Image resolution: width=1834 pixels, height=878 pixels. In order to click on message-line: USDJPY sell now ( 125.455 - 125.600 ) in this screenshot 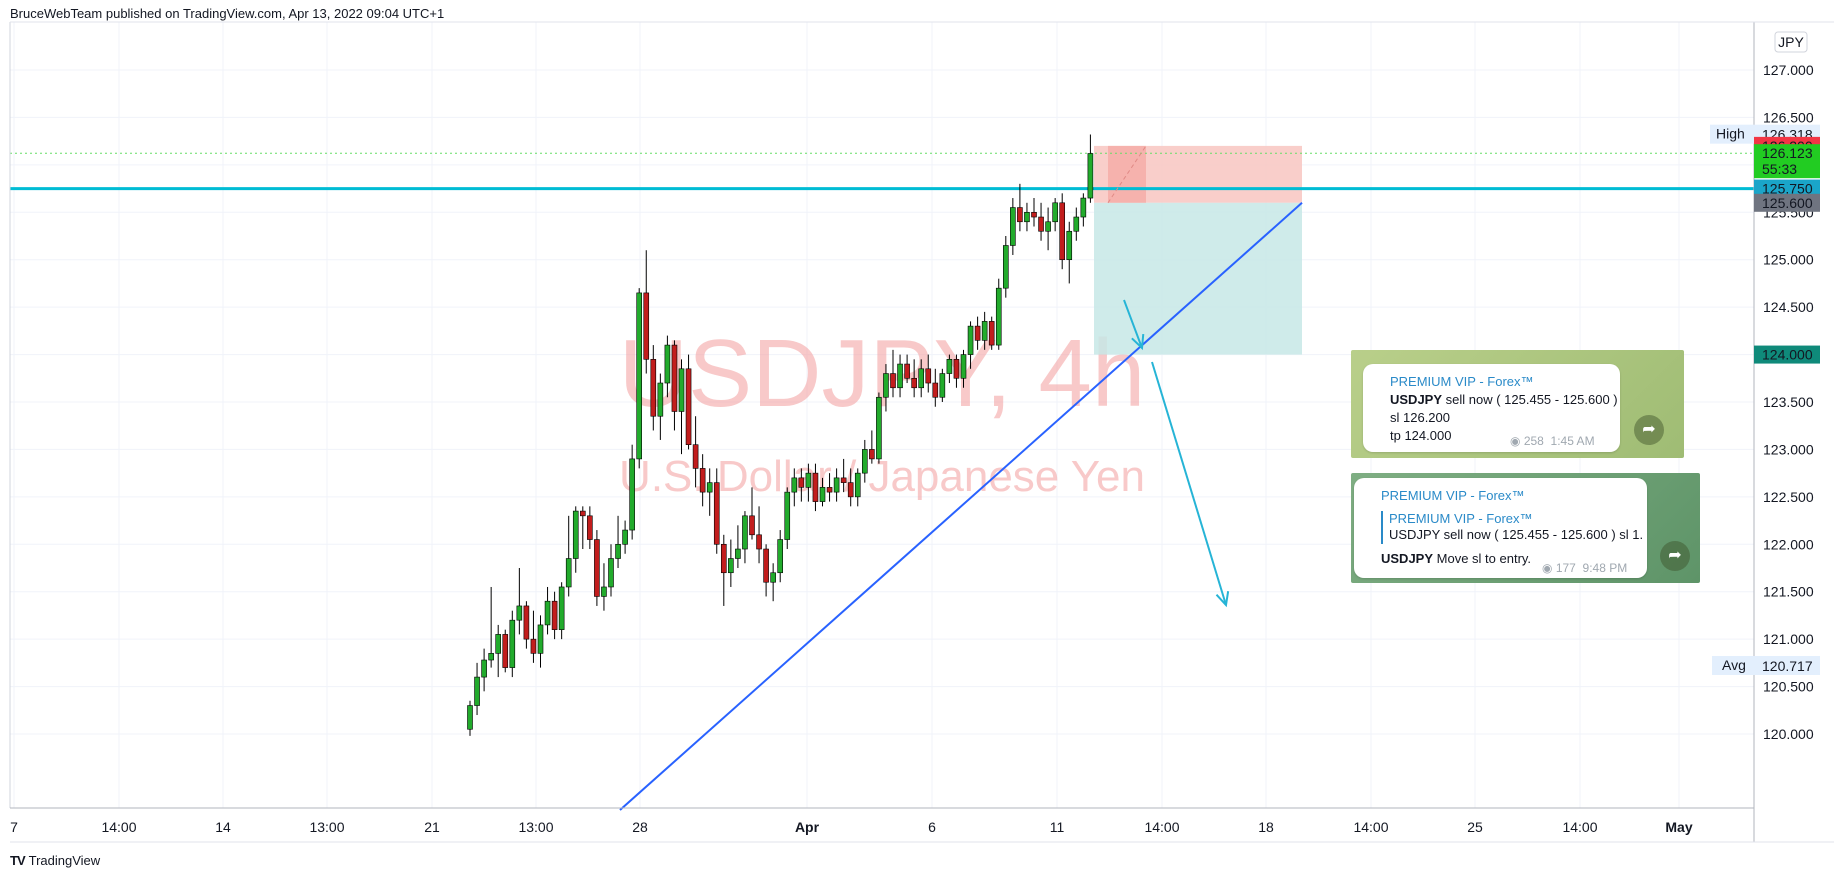, I will do `click(1504, 399)`.